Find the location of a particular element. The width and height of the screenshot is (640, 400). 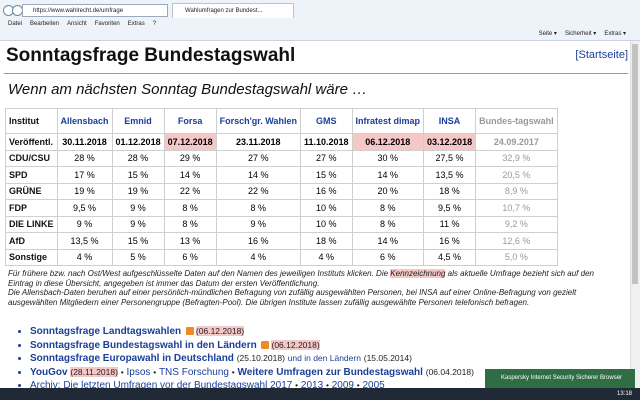

party-name: FDP is located at coordinates (31, 208).